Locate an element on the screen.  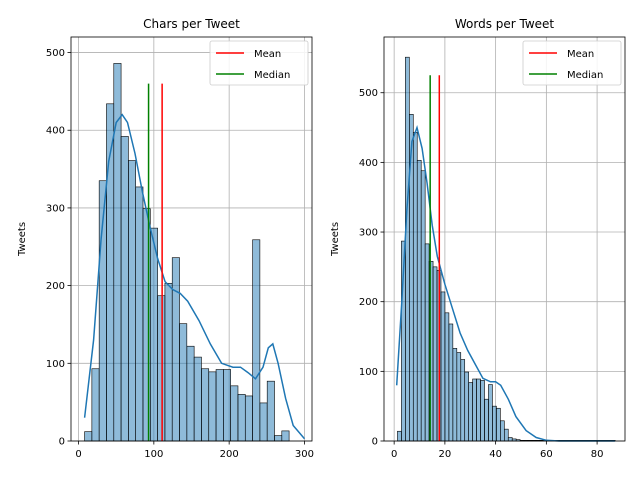
x-tick-label: 200 is located at coordinates (229, 454).